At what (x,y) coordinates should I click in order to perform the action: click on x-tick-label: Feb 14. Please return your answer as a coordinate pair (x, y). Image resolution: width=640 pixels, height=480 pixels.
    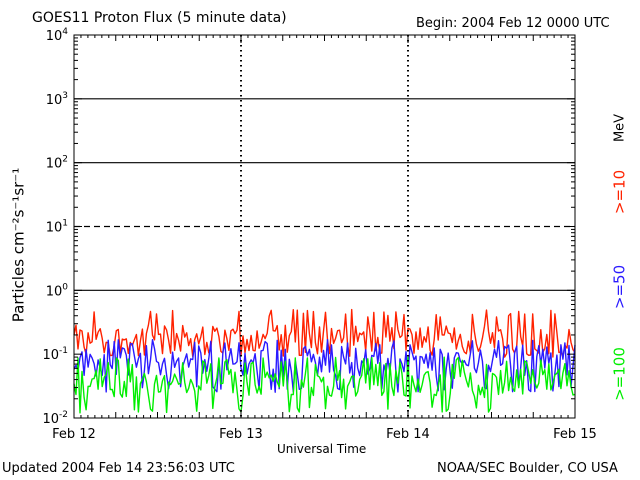
    Looking at the image, I should click on (408, 434).